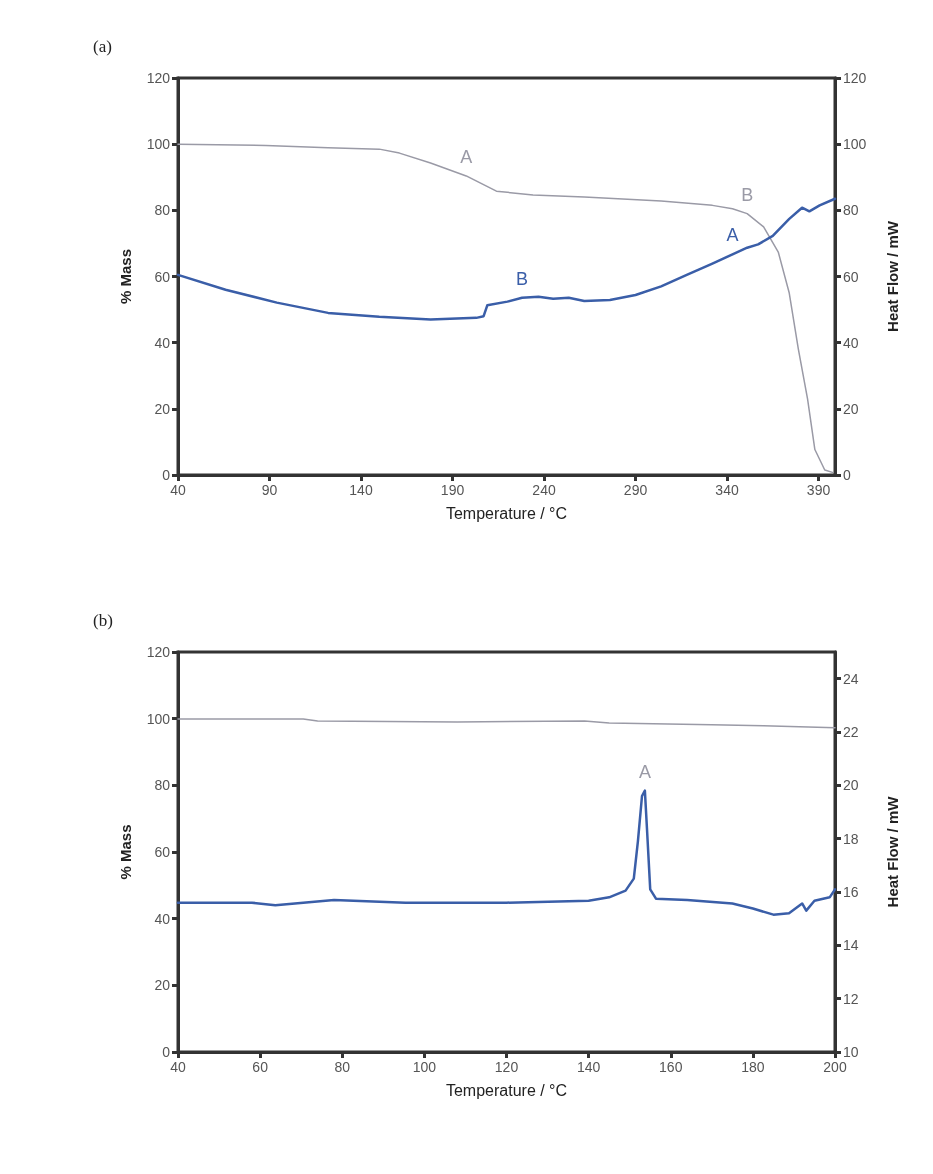  What do you see at coordinates (635, 490) in the screenshot?
I see `x-tick-label: 290` at bounding box center [635, 490].